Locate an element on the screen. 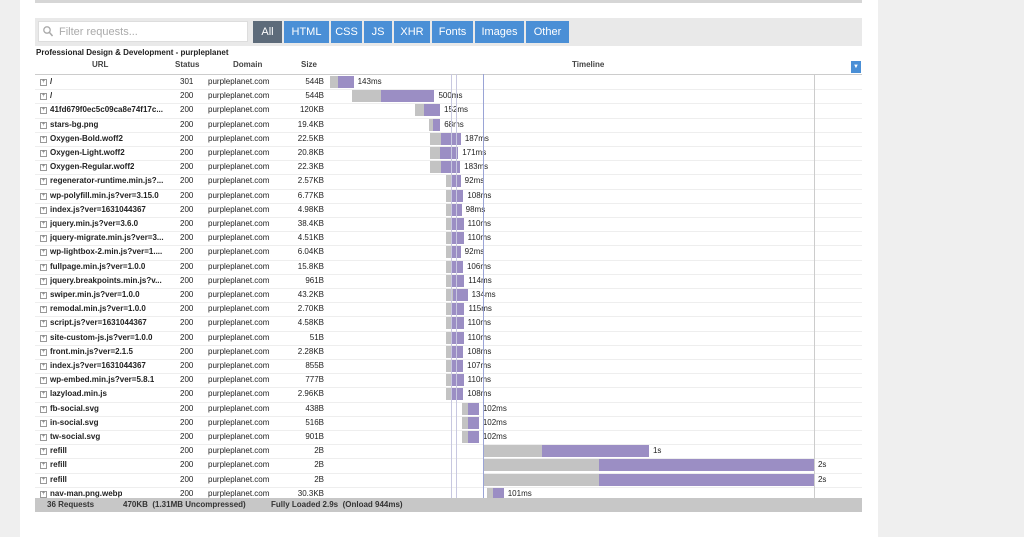  request-row: +/ 301 purpleplanet.com 544B 143ms is located at coordinates (448, 83).